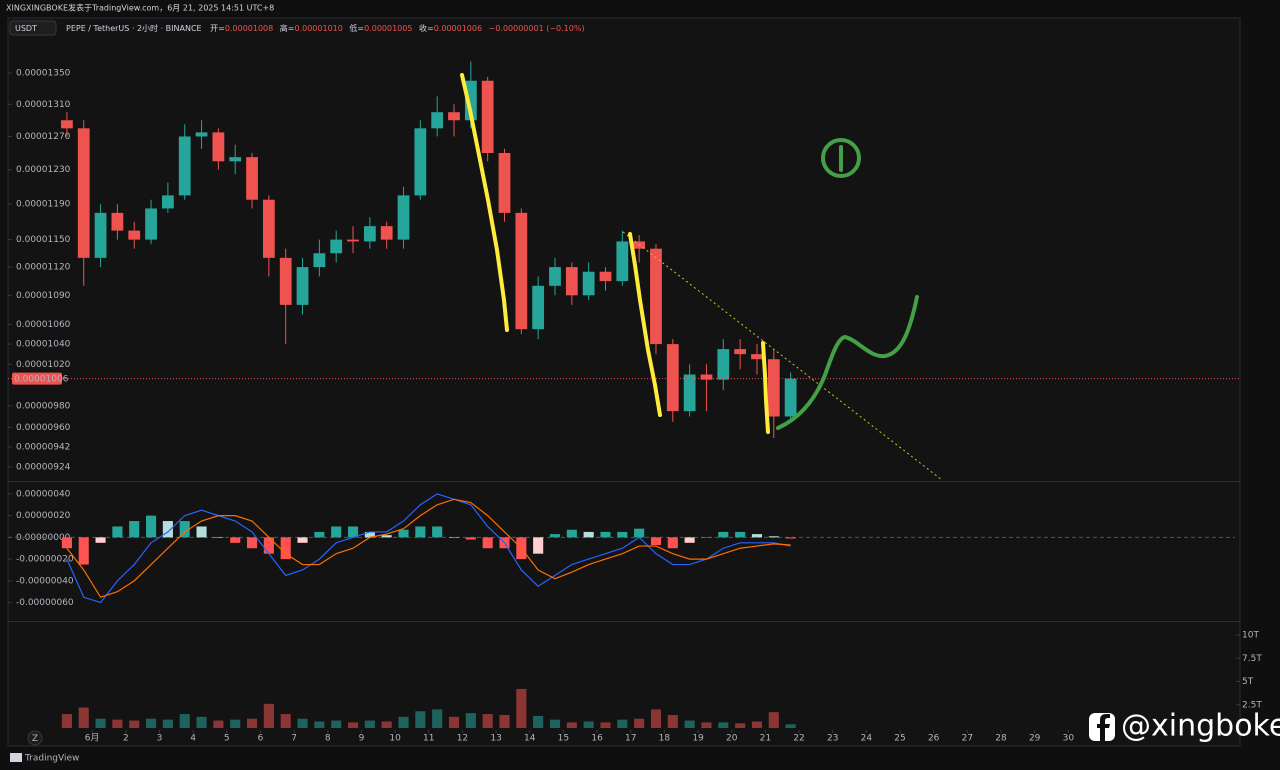  I want to click on change: −0.00000001 (−0.10%), so click(537, 28).